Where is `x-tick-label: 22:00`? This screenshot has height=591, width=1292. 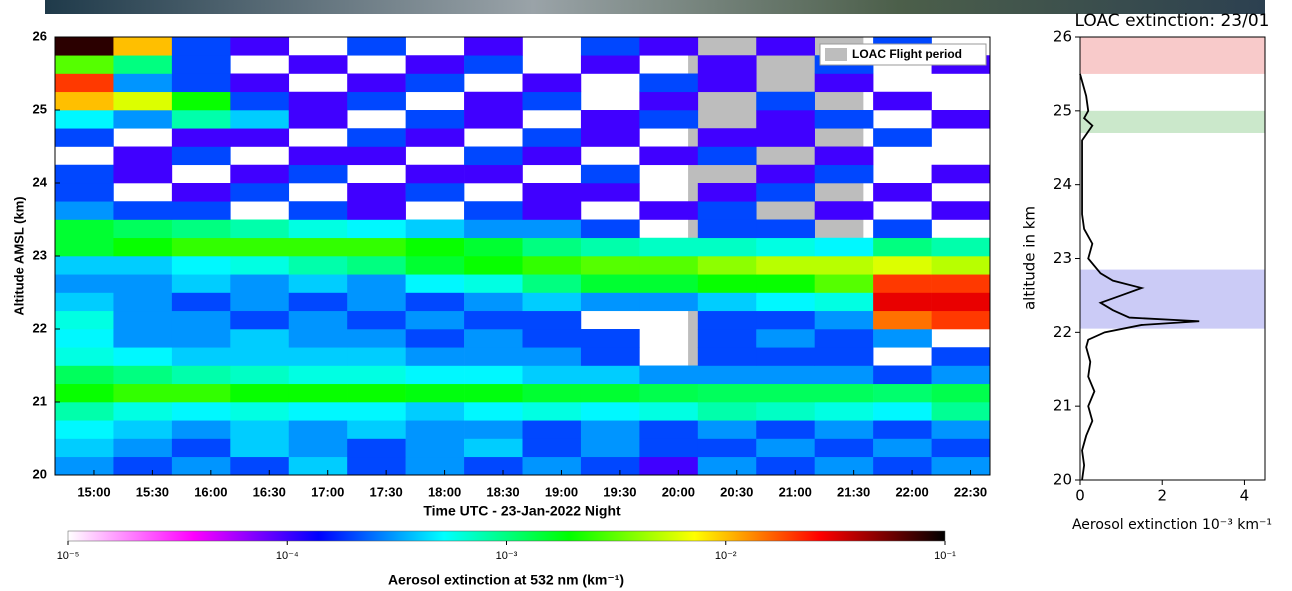
x-tick-label: 22:00 is located at coordinates (911, 491).